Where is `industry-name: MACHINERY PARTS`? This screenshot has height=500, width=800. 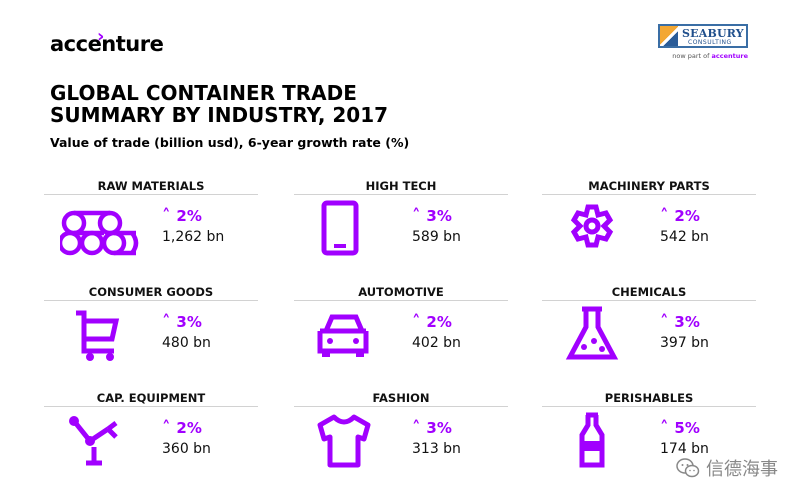 industry-name: MACHINERY PARTS is located at coordinates (649, 186).